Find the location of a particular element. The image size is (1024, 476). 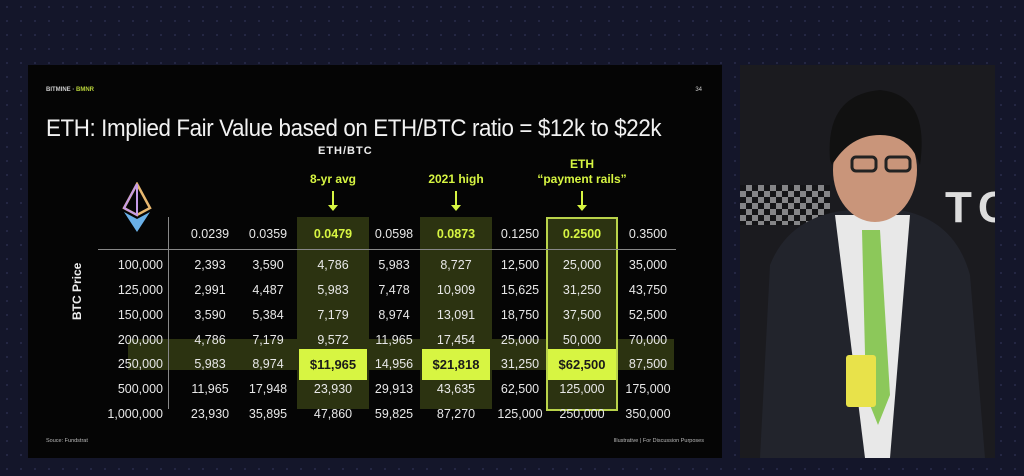

ratio-header: 0.0479 is located at coordinates (333, 234).